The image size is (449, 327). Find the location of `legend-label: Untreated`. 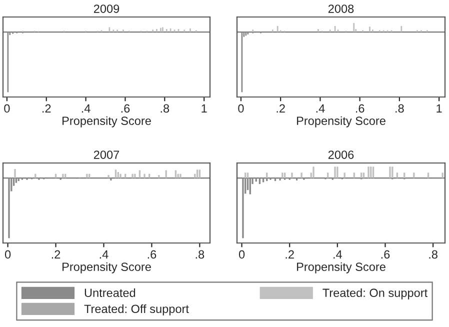

legend-label: Untreated is located at coordinates (110, 293).